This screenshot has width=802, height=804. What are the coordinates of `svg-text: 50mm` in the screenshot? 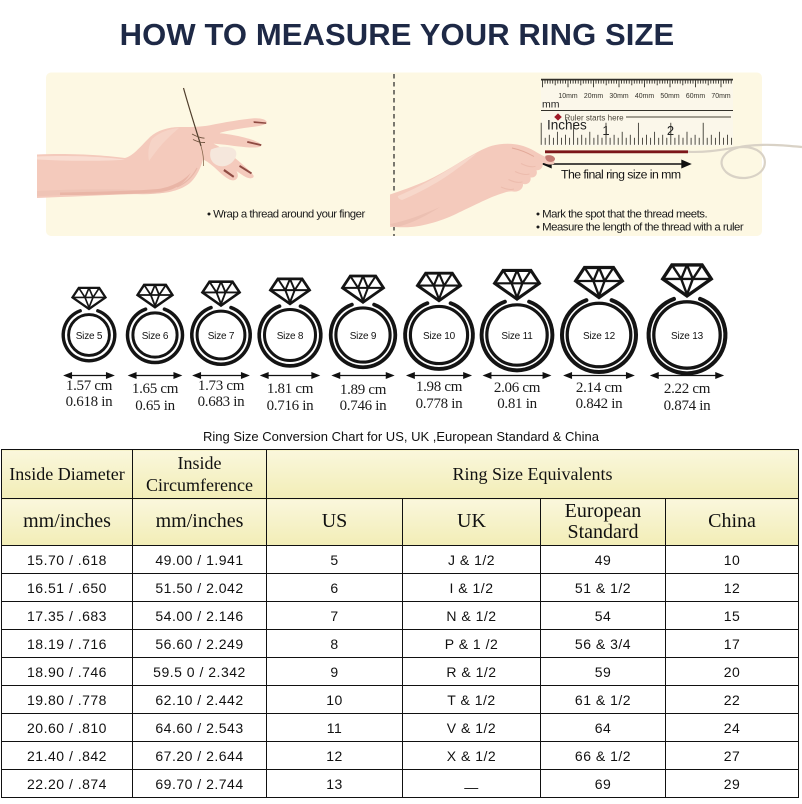 It's located at (669, 96).